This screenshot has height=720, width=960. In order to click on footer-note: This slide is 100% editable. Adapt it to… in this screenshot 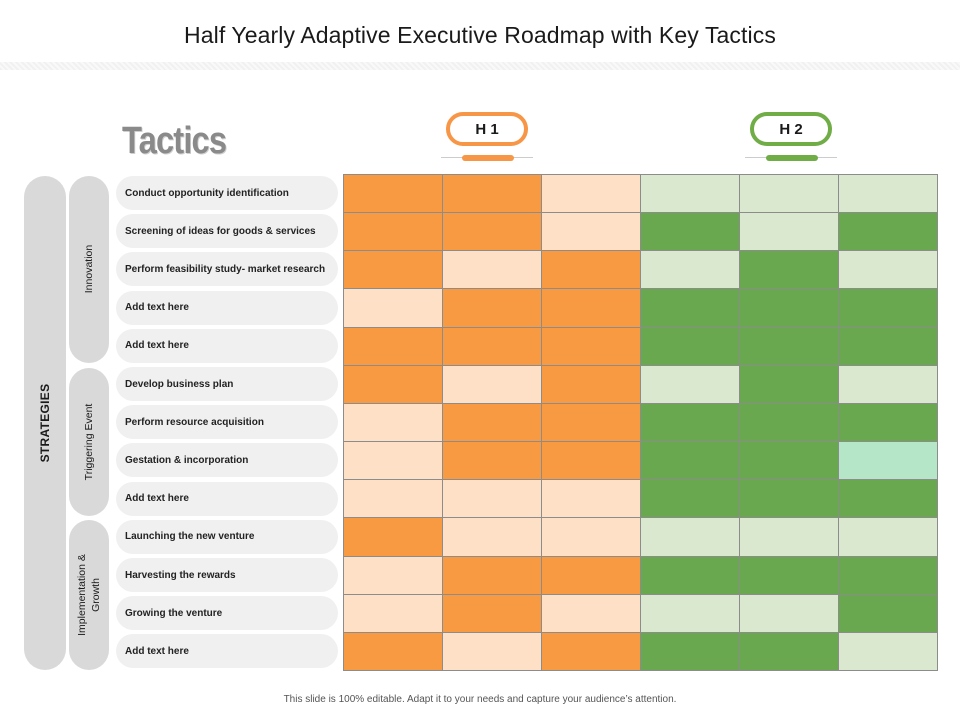, I will do `click(480, 699)`.